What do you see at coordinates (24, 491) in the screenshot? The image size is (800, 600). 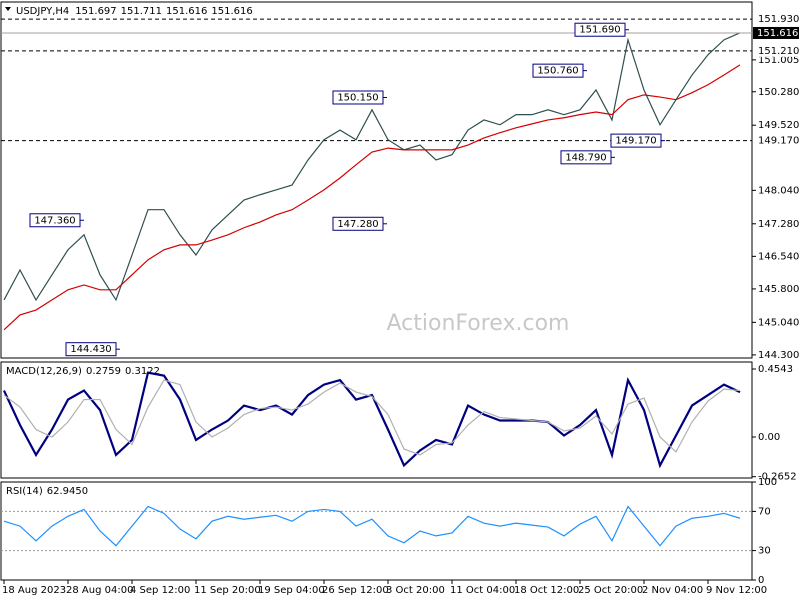 I see `indicator-name: RSI(14)` at bounding box center [24, 491].